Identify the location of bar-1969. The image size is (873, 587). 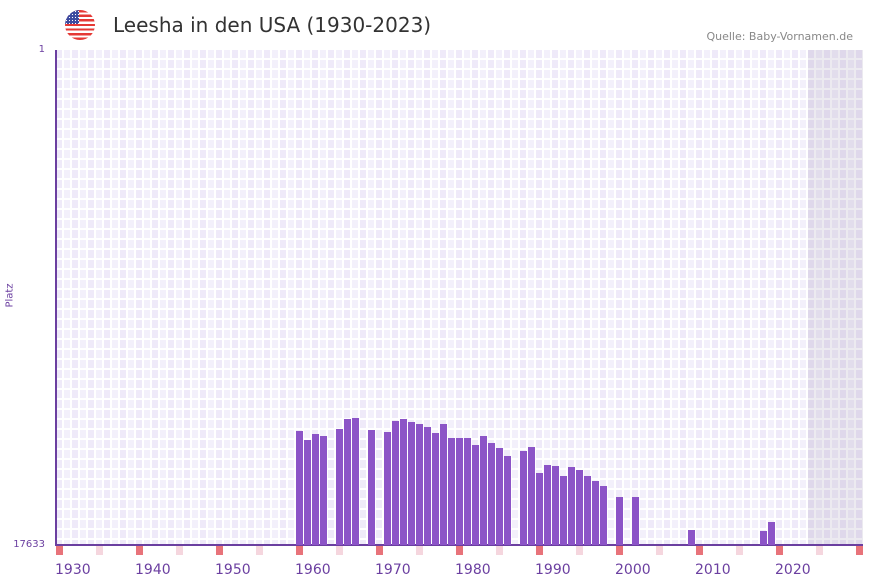
(371, 487).